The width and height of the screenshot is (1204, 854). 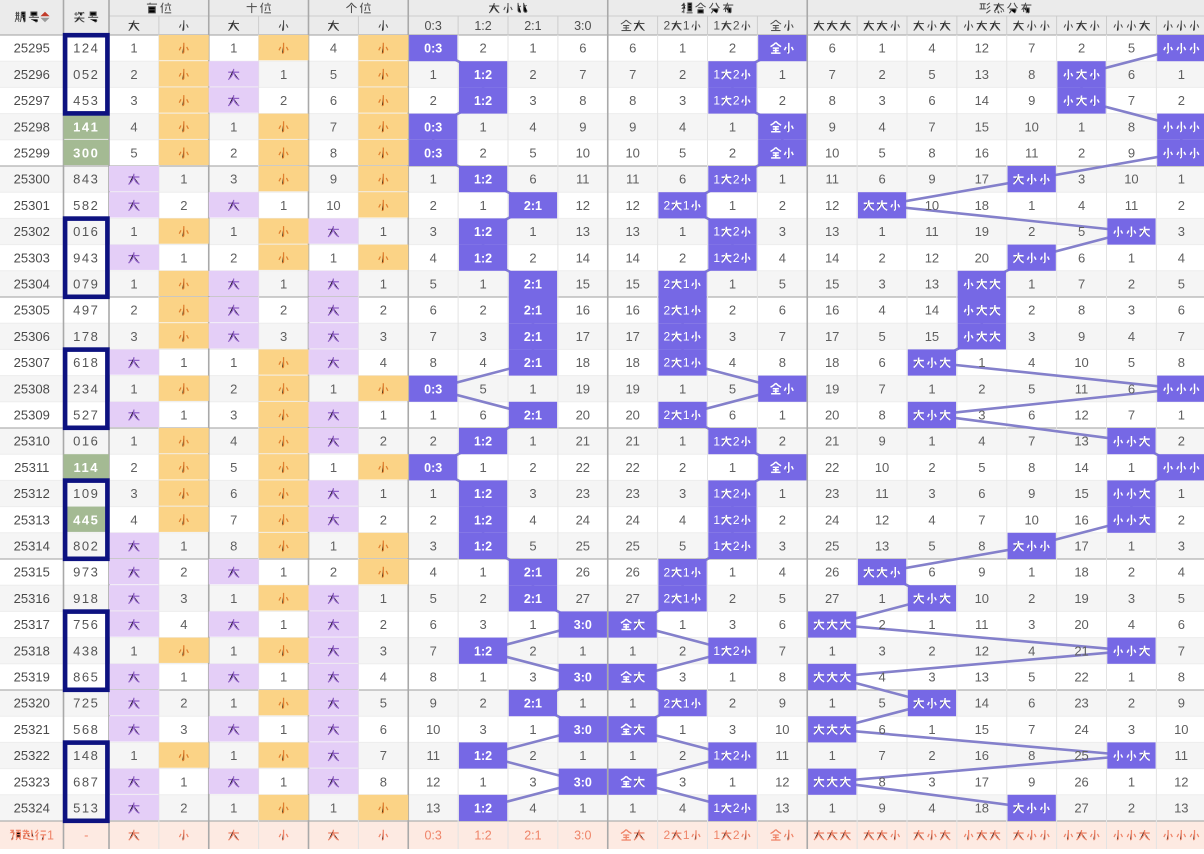 What do you see at coordinates (583, 519) in the screenshot?
I see `svg-text: 24` at bounding box center [583, 519].